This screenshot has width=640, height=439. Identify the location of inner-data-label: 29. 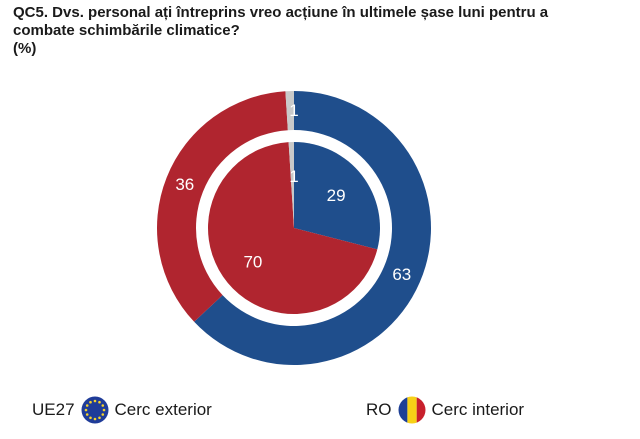
(336, 195).